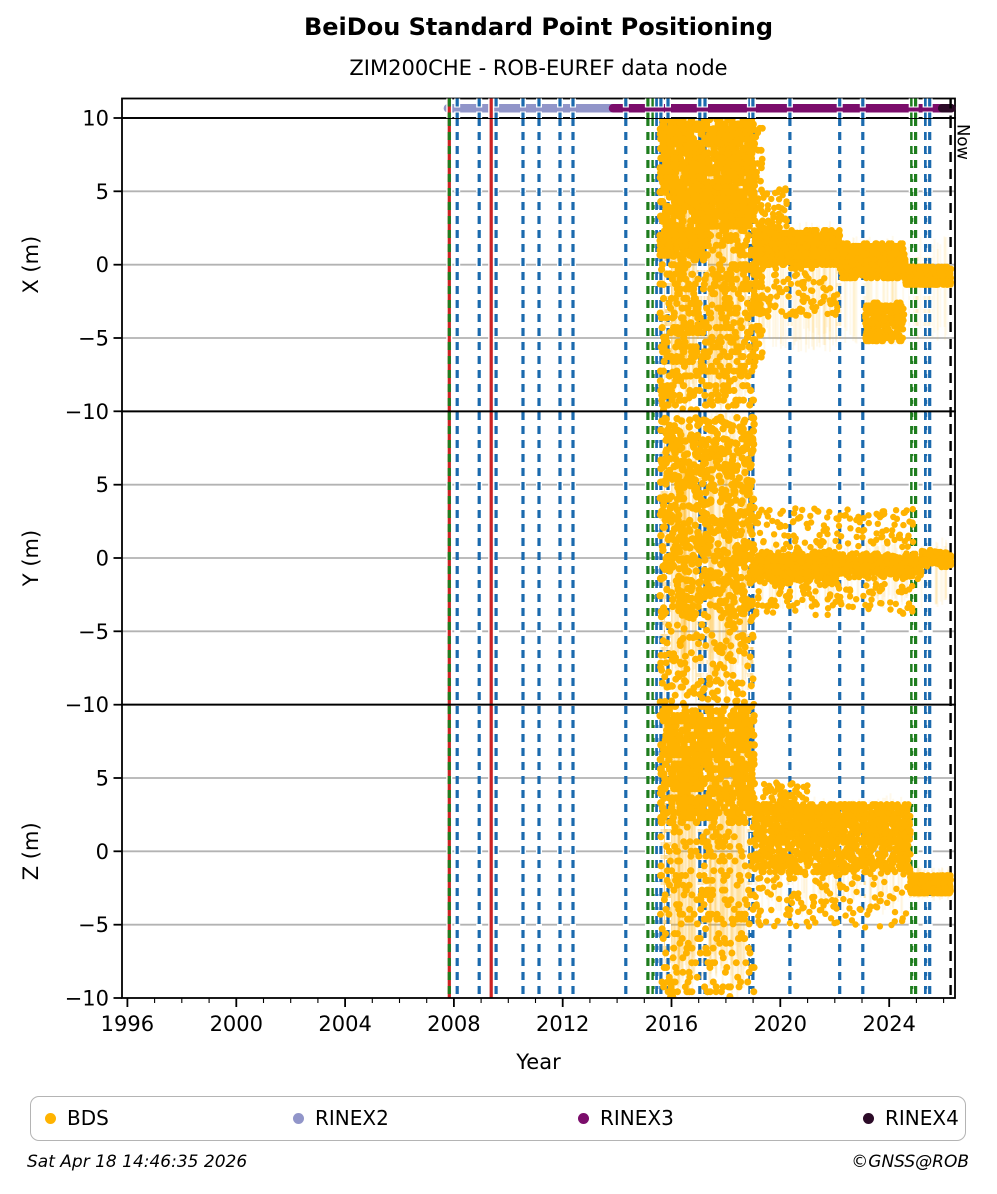 Image resolution: width=997 pixels, height=1194 pixels. What do you see at coordinates (498, 1118) in the screenshot?
I see `legend: BDS RINEX2 RINEX3 RINEX4` at bounding box center [498, 1118].